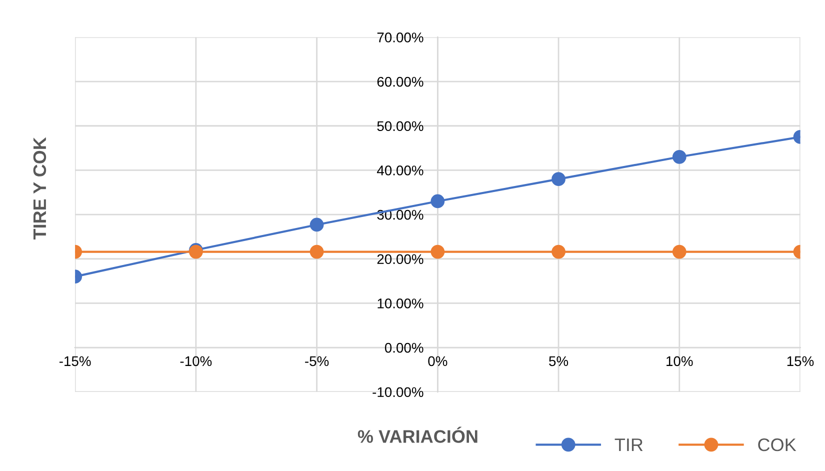 The height and width of the screenshot is (471, 825). Describe the element at coordinates (400, 171) in the screenshot. I see `y-tick-label: 40.00%` at that location.